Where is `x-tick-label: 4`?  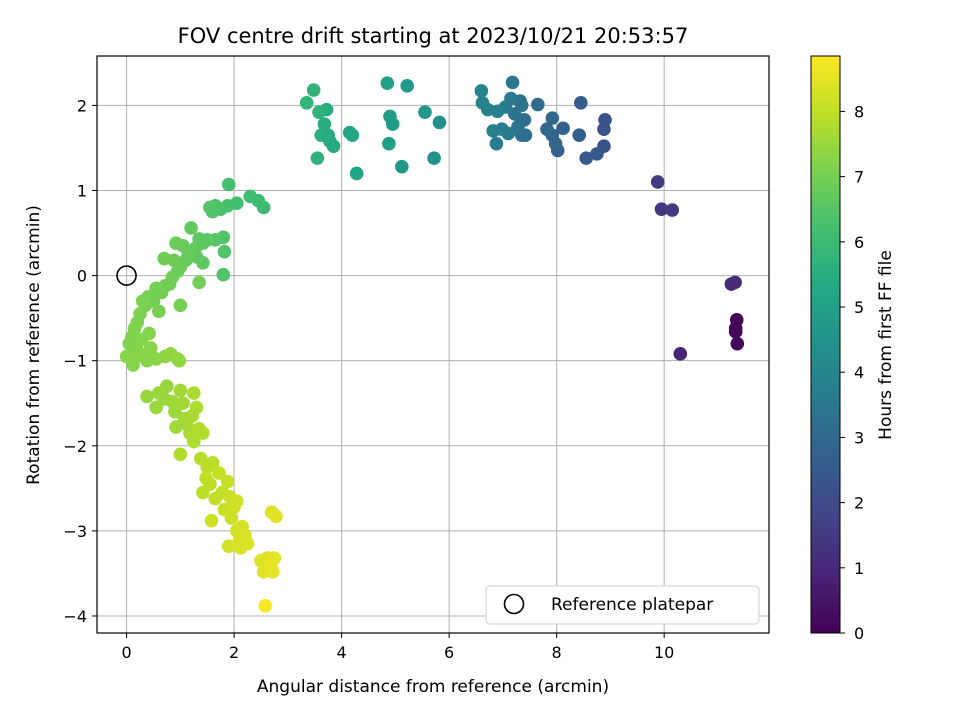
x-tick-label: 4 is located at coordinates (342, 652).